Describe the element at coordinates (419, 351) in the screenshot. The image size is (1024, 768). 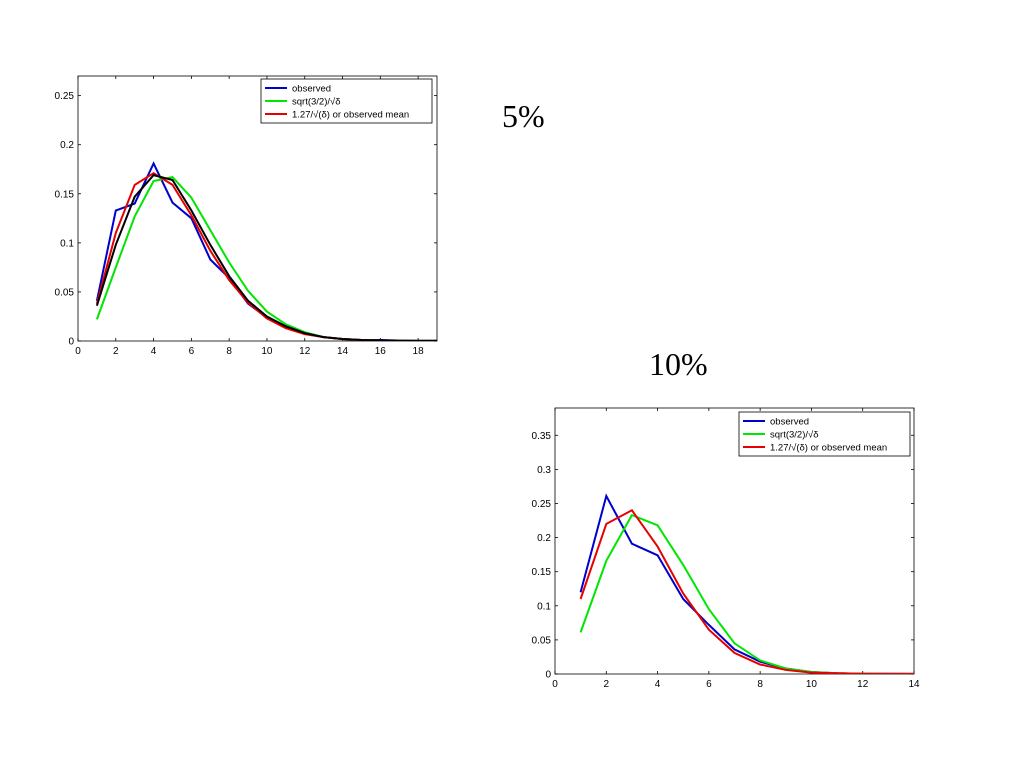
I see `x-tick-label: 18` at that location.